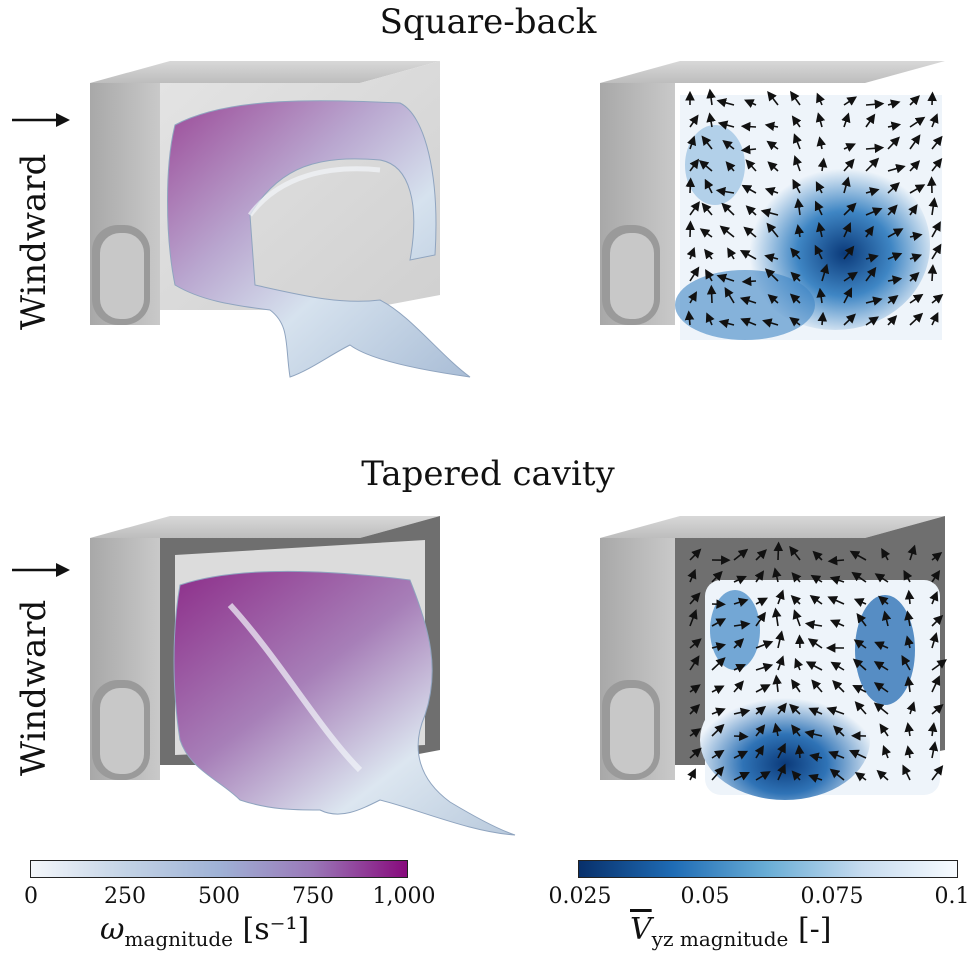  What do you see at coordinates (952, 896) in the screenshot?
I see `colorbar-right-tick: 0.1` at bounding box center [952, 896].